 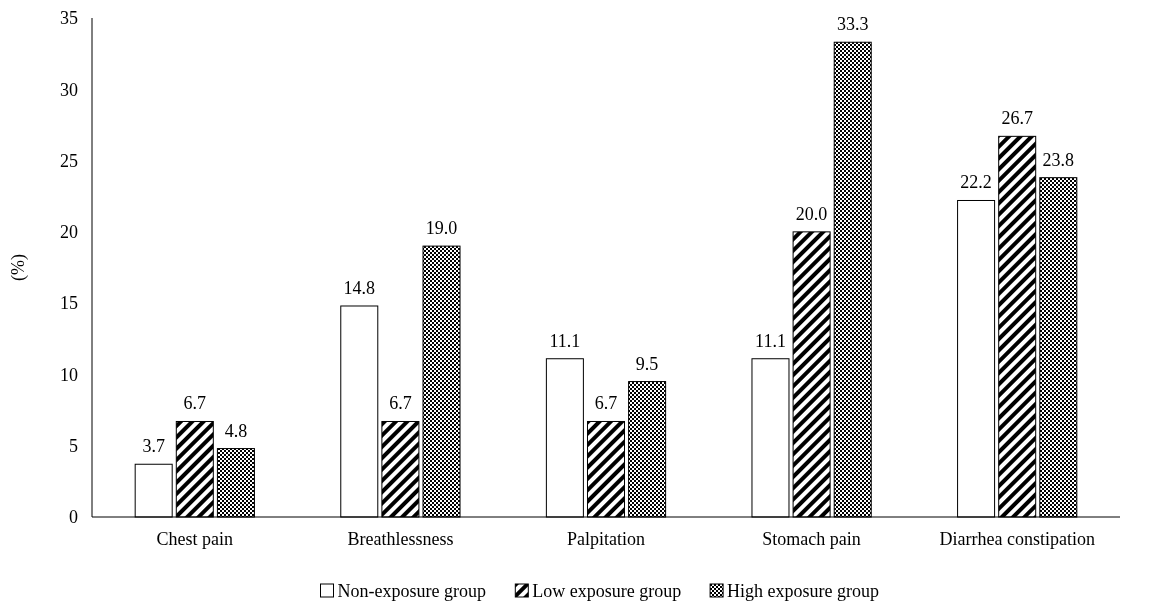 What do you see at coordinates (441, 228) in the screenshot?
I see `data-label: 19.0` at bounding box center [441, 228].